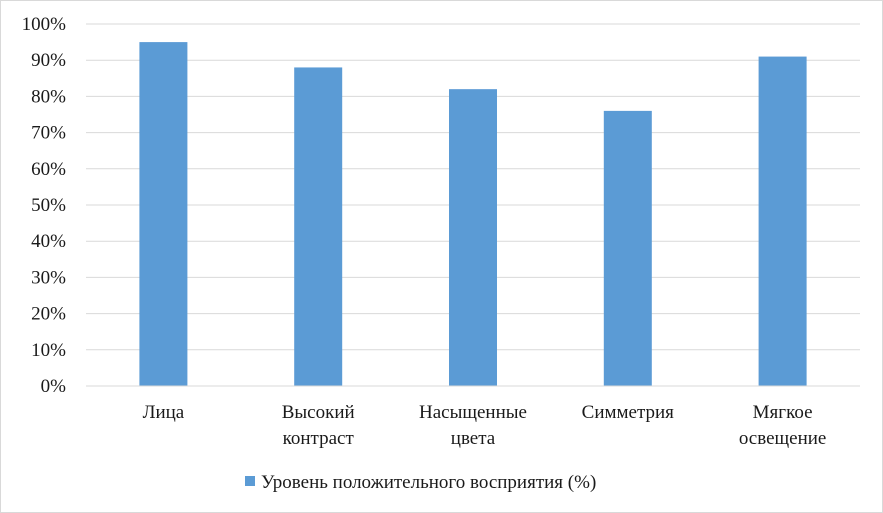 This screenshot has width=883, height=513. What do you see at coordinates (250, 481) in the screenshot?
I see `legend-swatch` at bounding box center [250, 481].